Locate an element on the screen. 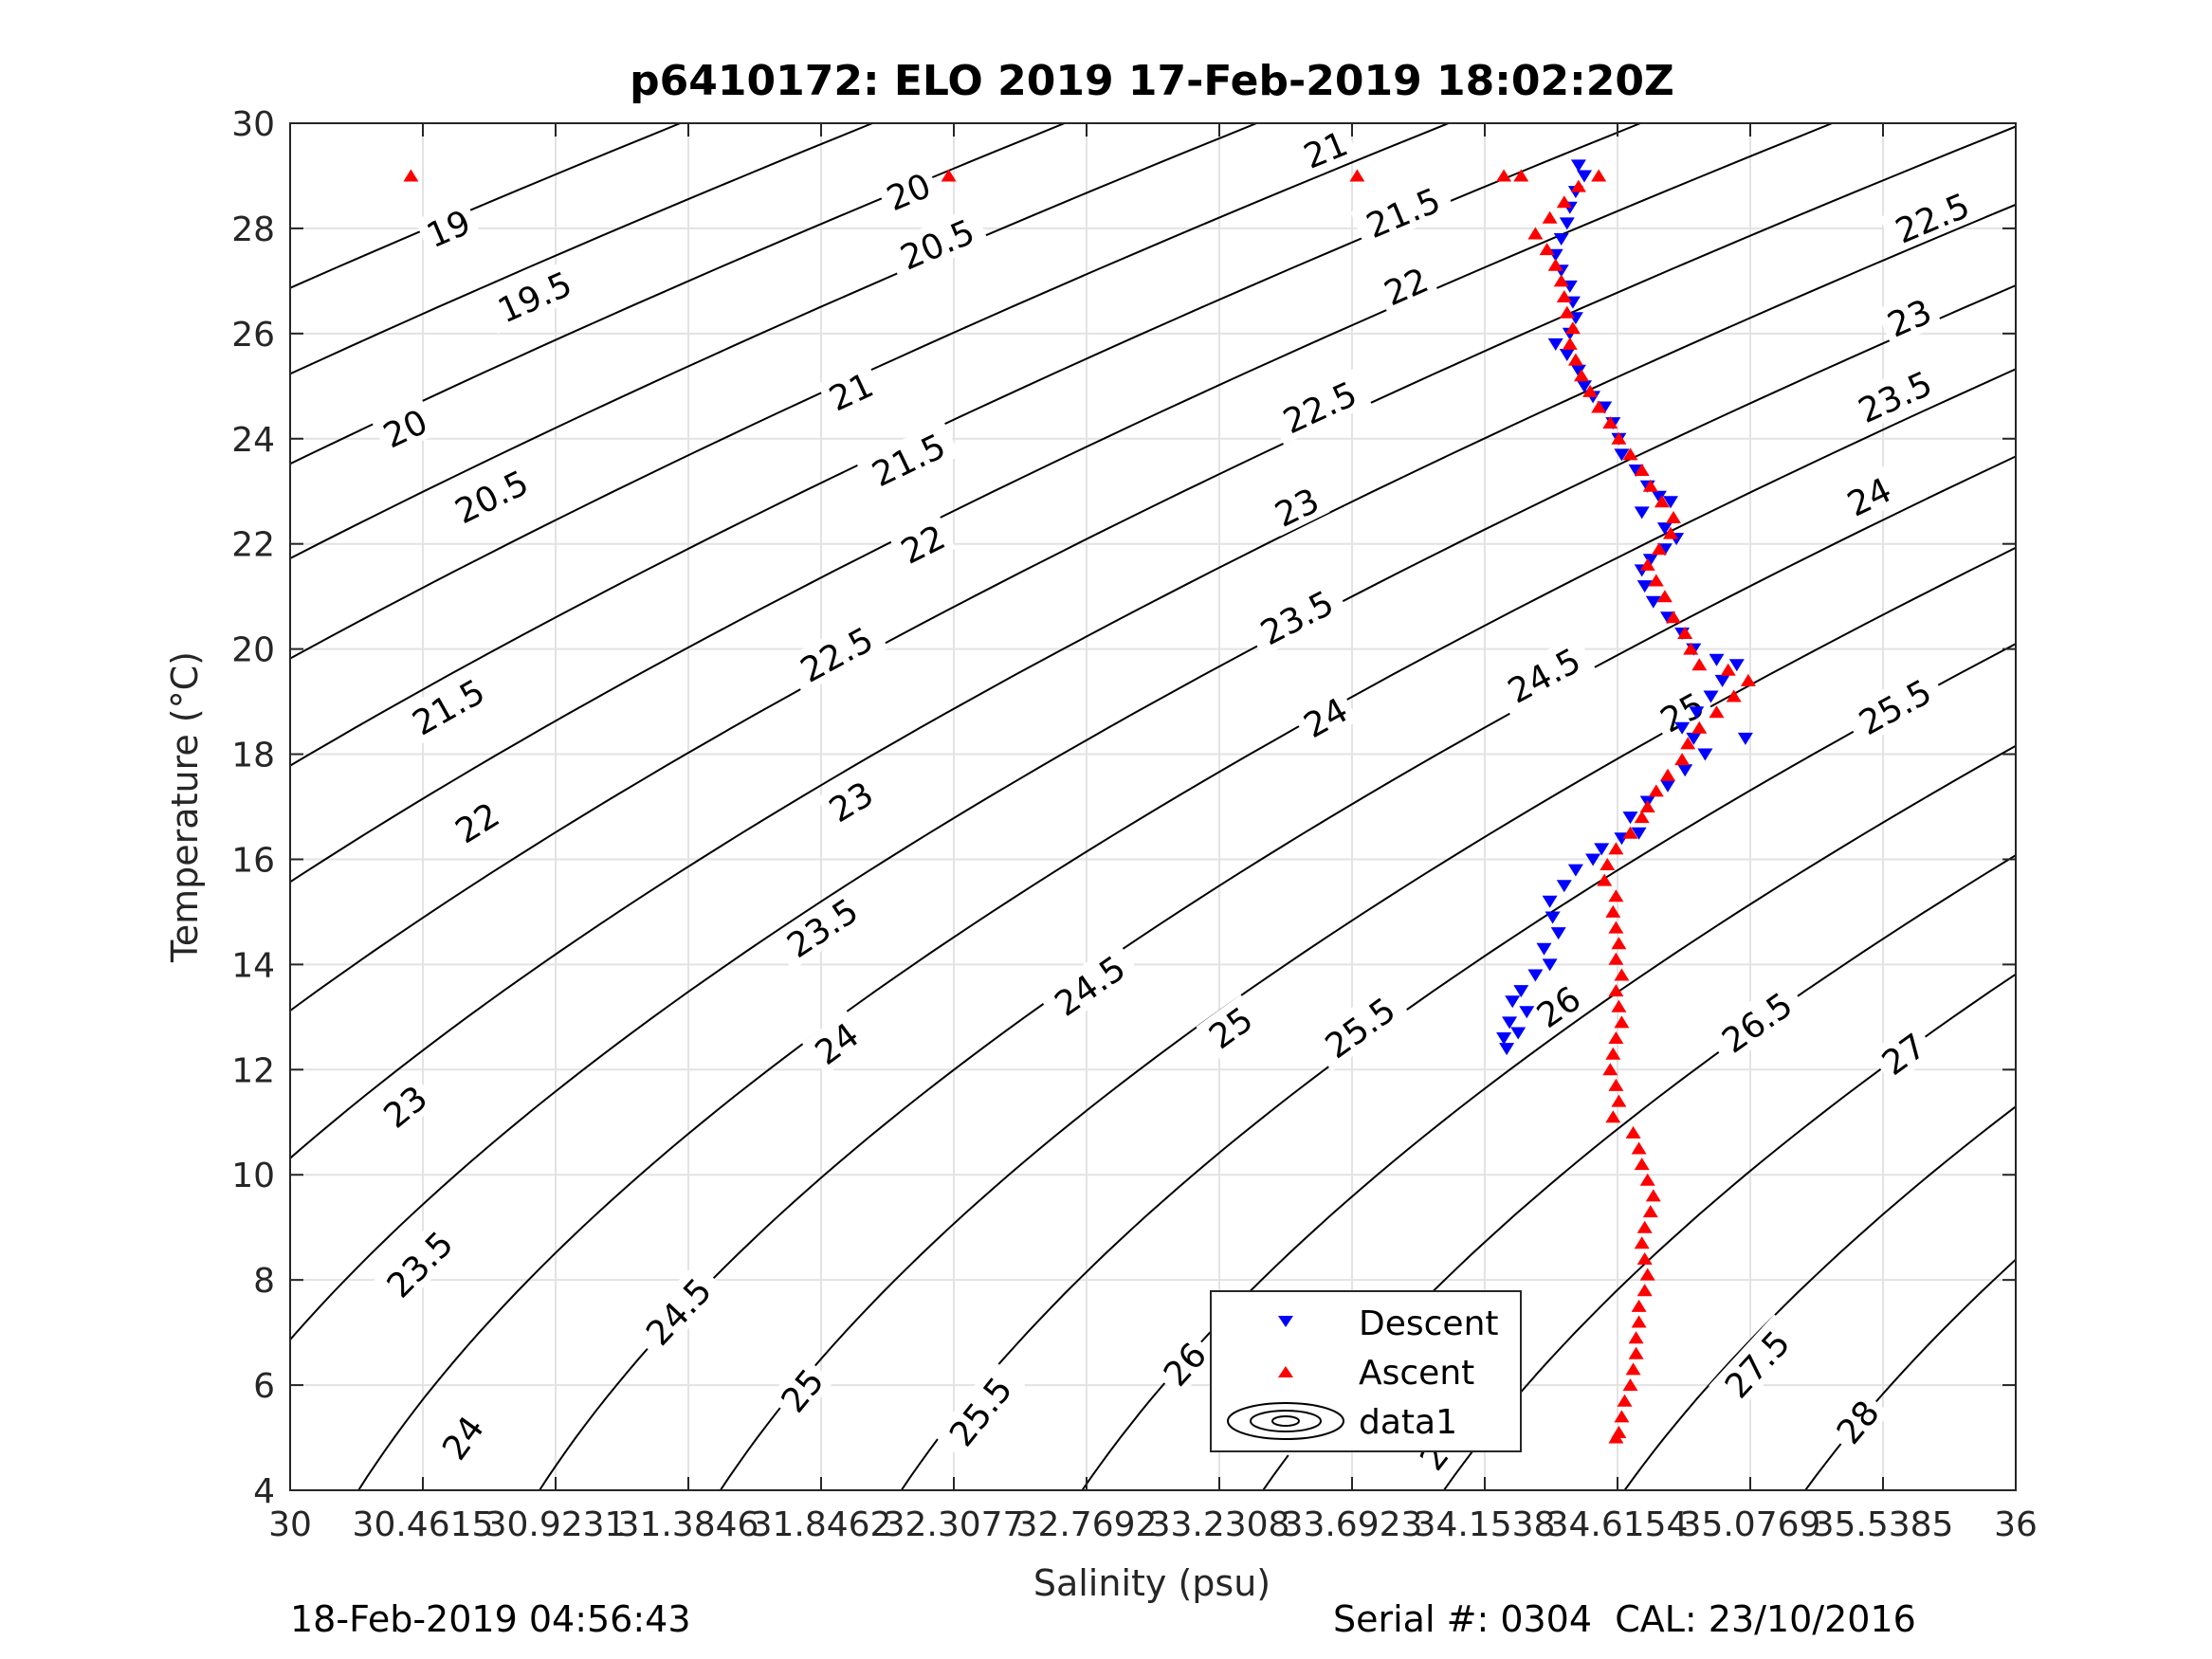 The width and height of the screenshot is (2212, 1659). legend-ascent-label: Ascent is located at coordinates (1416, 1373).